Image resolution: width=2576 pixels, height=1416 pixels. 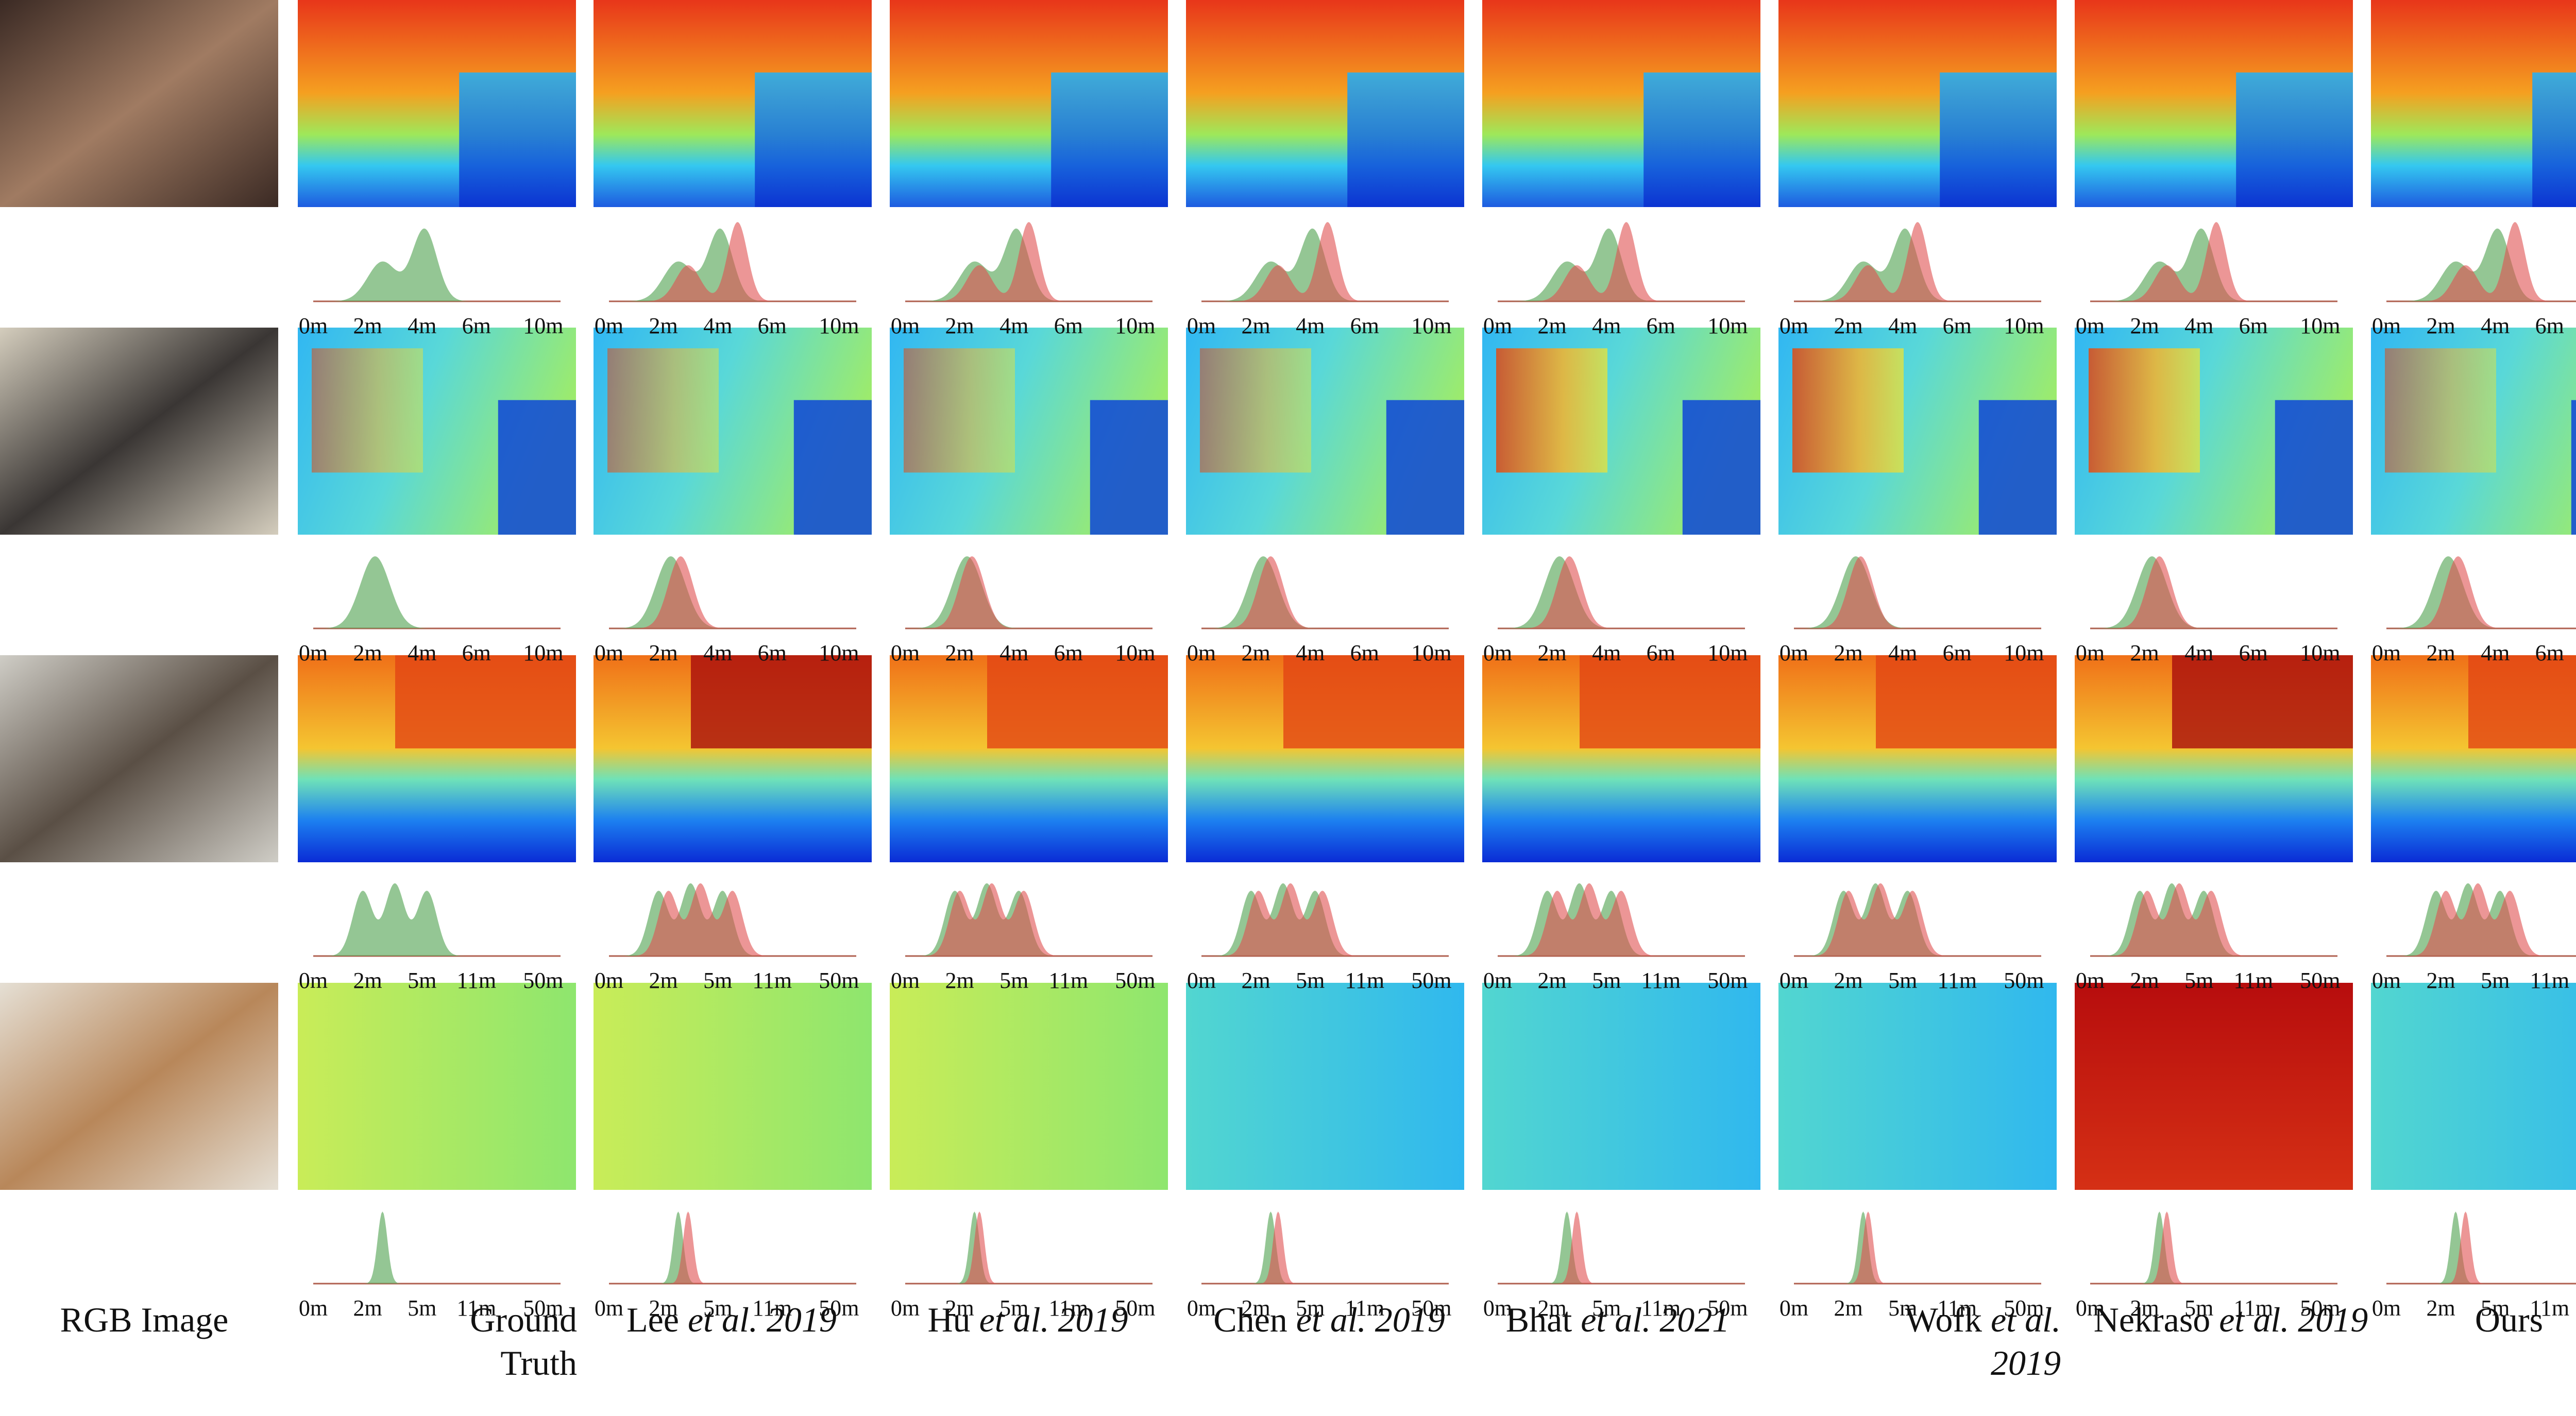 What do you see at coordinates (1983, 1341) in the screenshot?
I see `label-wofk: Wofk et al. 2019` at bounding box center [1983, 1341].